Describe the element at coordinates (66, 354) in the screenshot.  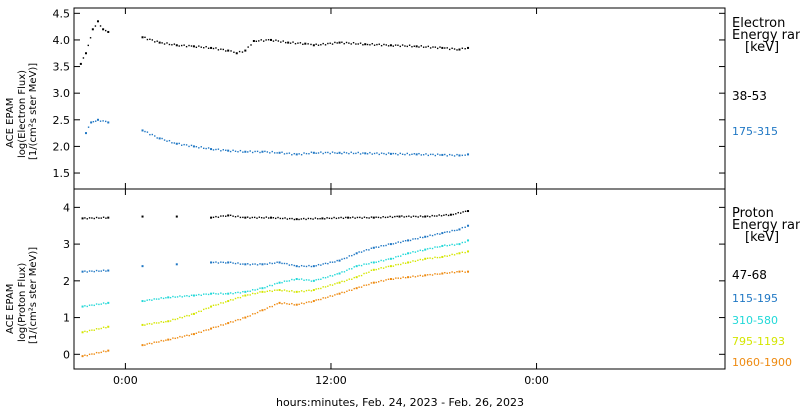
I see `y-tick-label-proton: 0` at that location.